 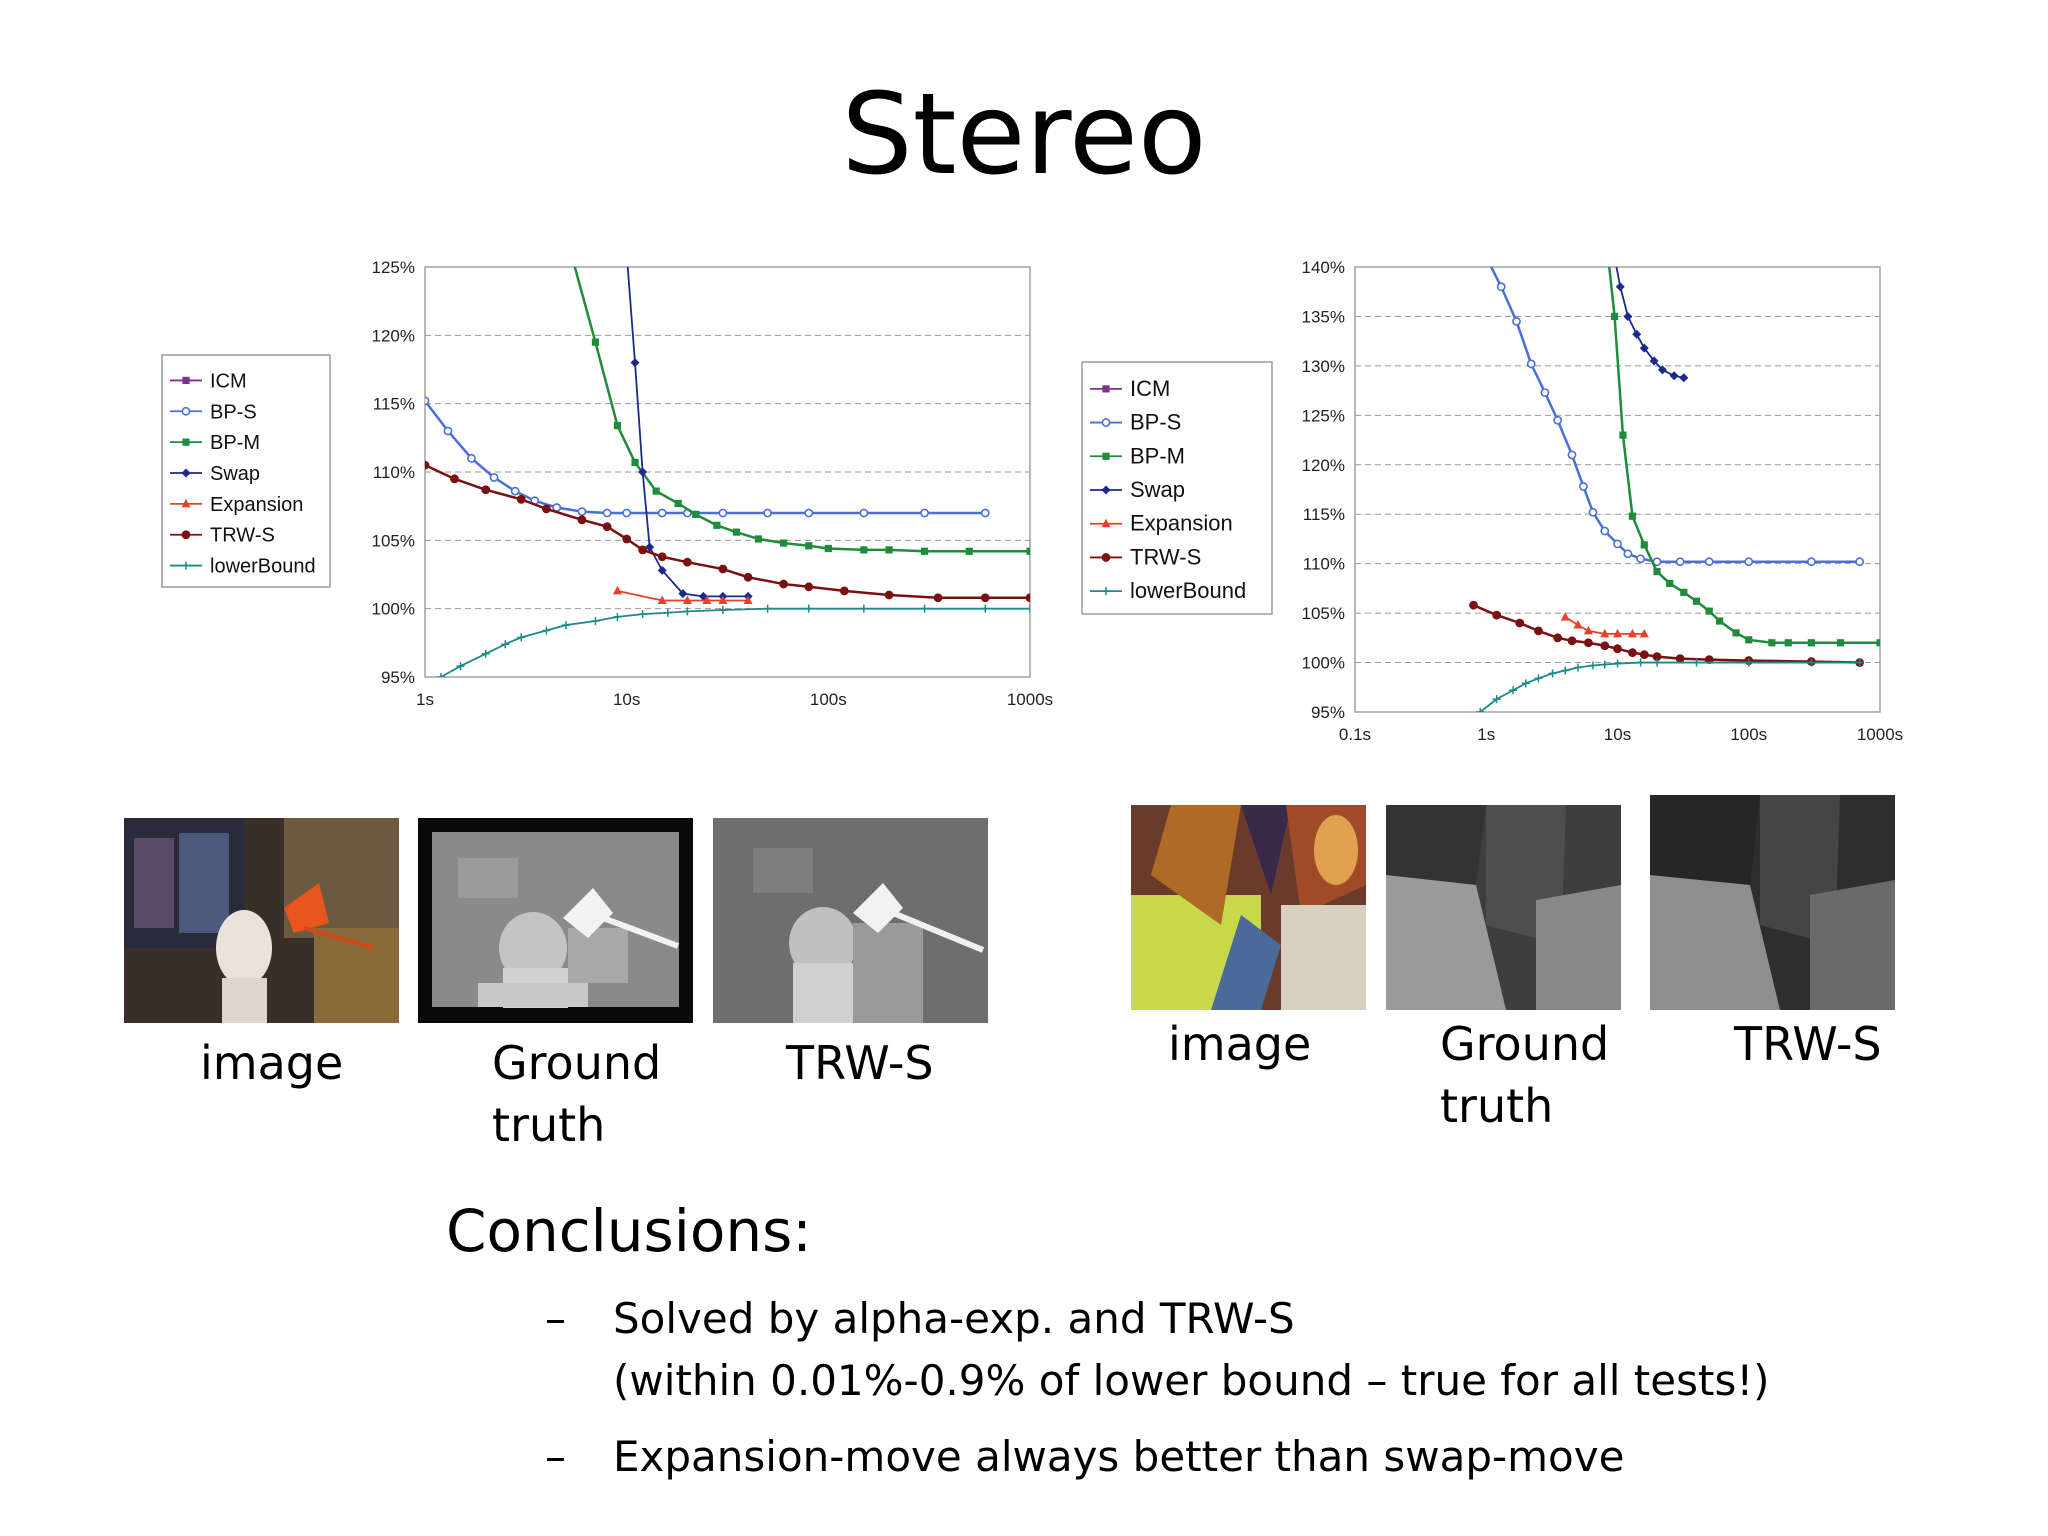 I want to click on bp-m-series, so click(x=801, y=411).